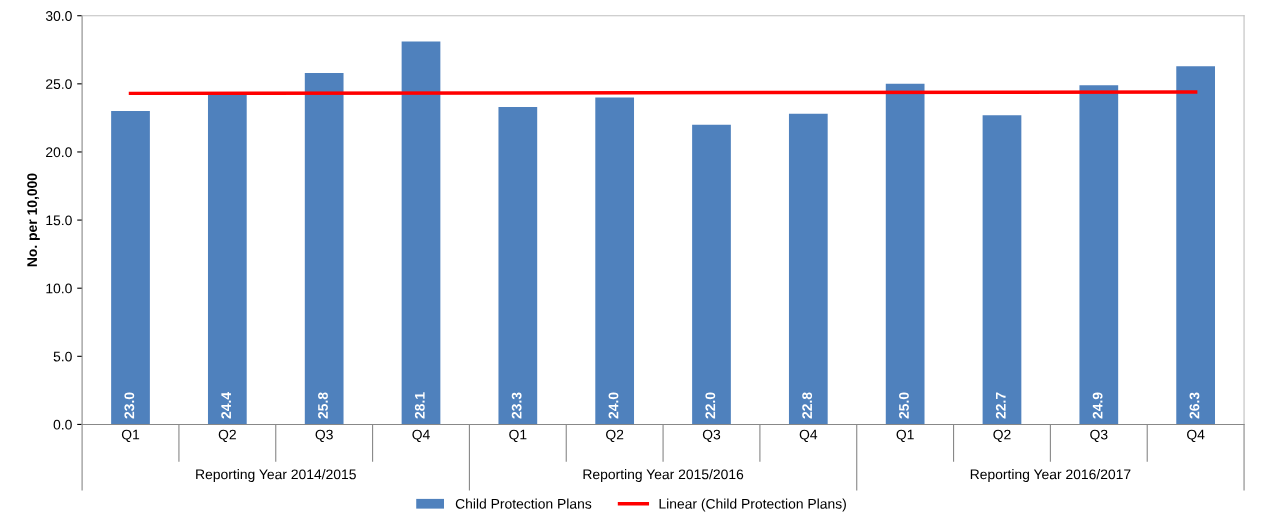 The width and height of the screenshot is (1263, 524). What do you see at coordinates (1194, 405) in the screenshot?
I see `data-label: 26.3` at bounding box center [1194, 405].